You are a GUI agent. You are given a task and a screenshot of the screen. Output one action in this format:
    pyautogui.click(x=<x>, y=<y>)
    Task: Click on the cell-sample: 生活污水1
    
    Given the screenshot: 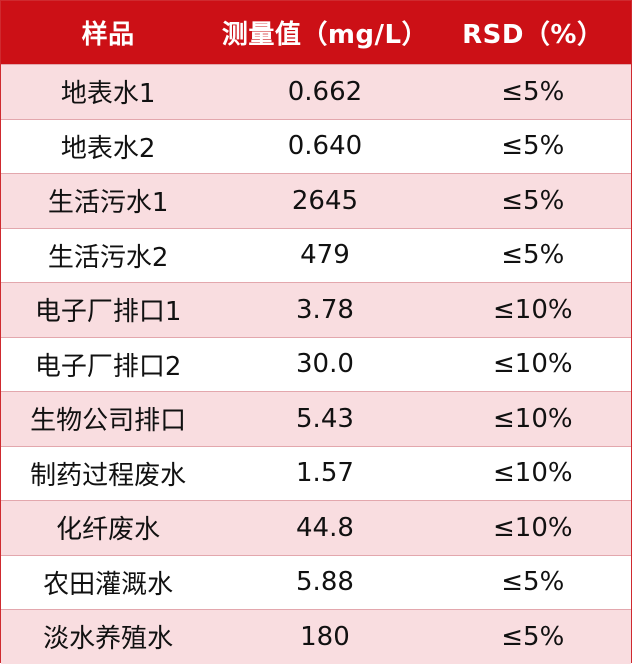 What is the action you would take?
    pyautogui.click(x=108, y=203)
    